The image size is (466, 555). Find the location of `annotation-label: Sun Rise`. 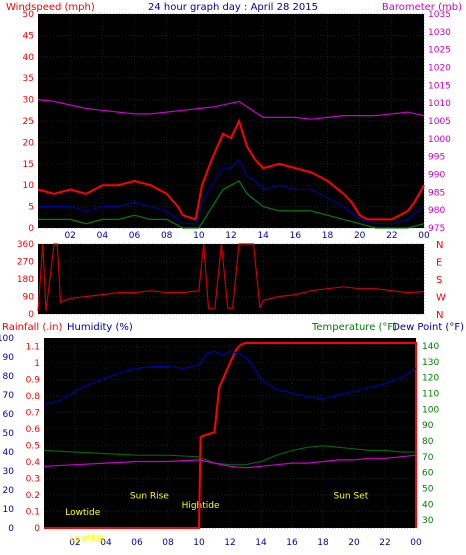

annotation-label: Sun Rise is located at coordinates (149, 496).